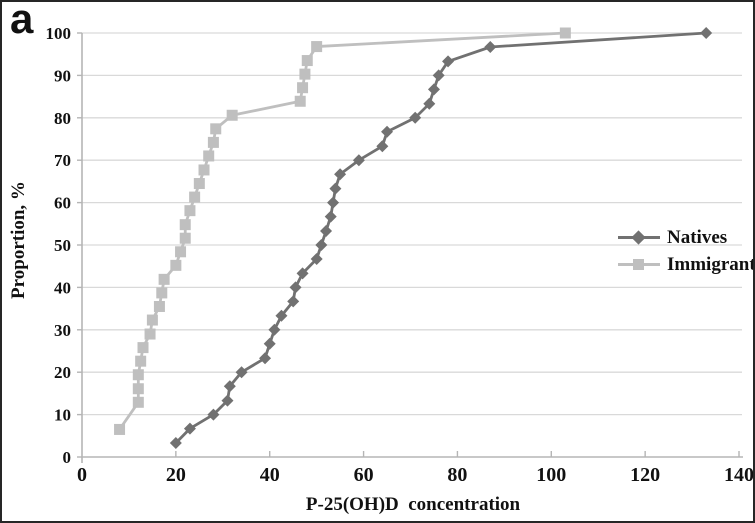 The height and width of the screenshot is (523, 755). What do you see at coordinates (551, 475) in the screenshot?
I see `x-tick-label: 100` at bounding box center [551, 475].